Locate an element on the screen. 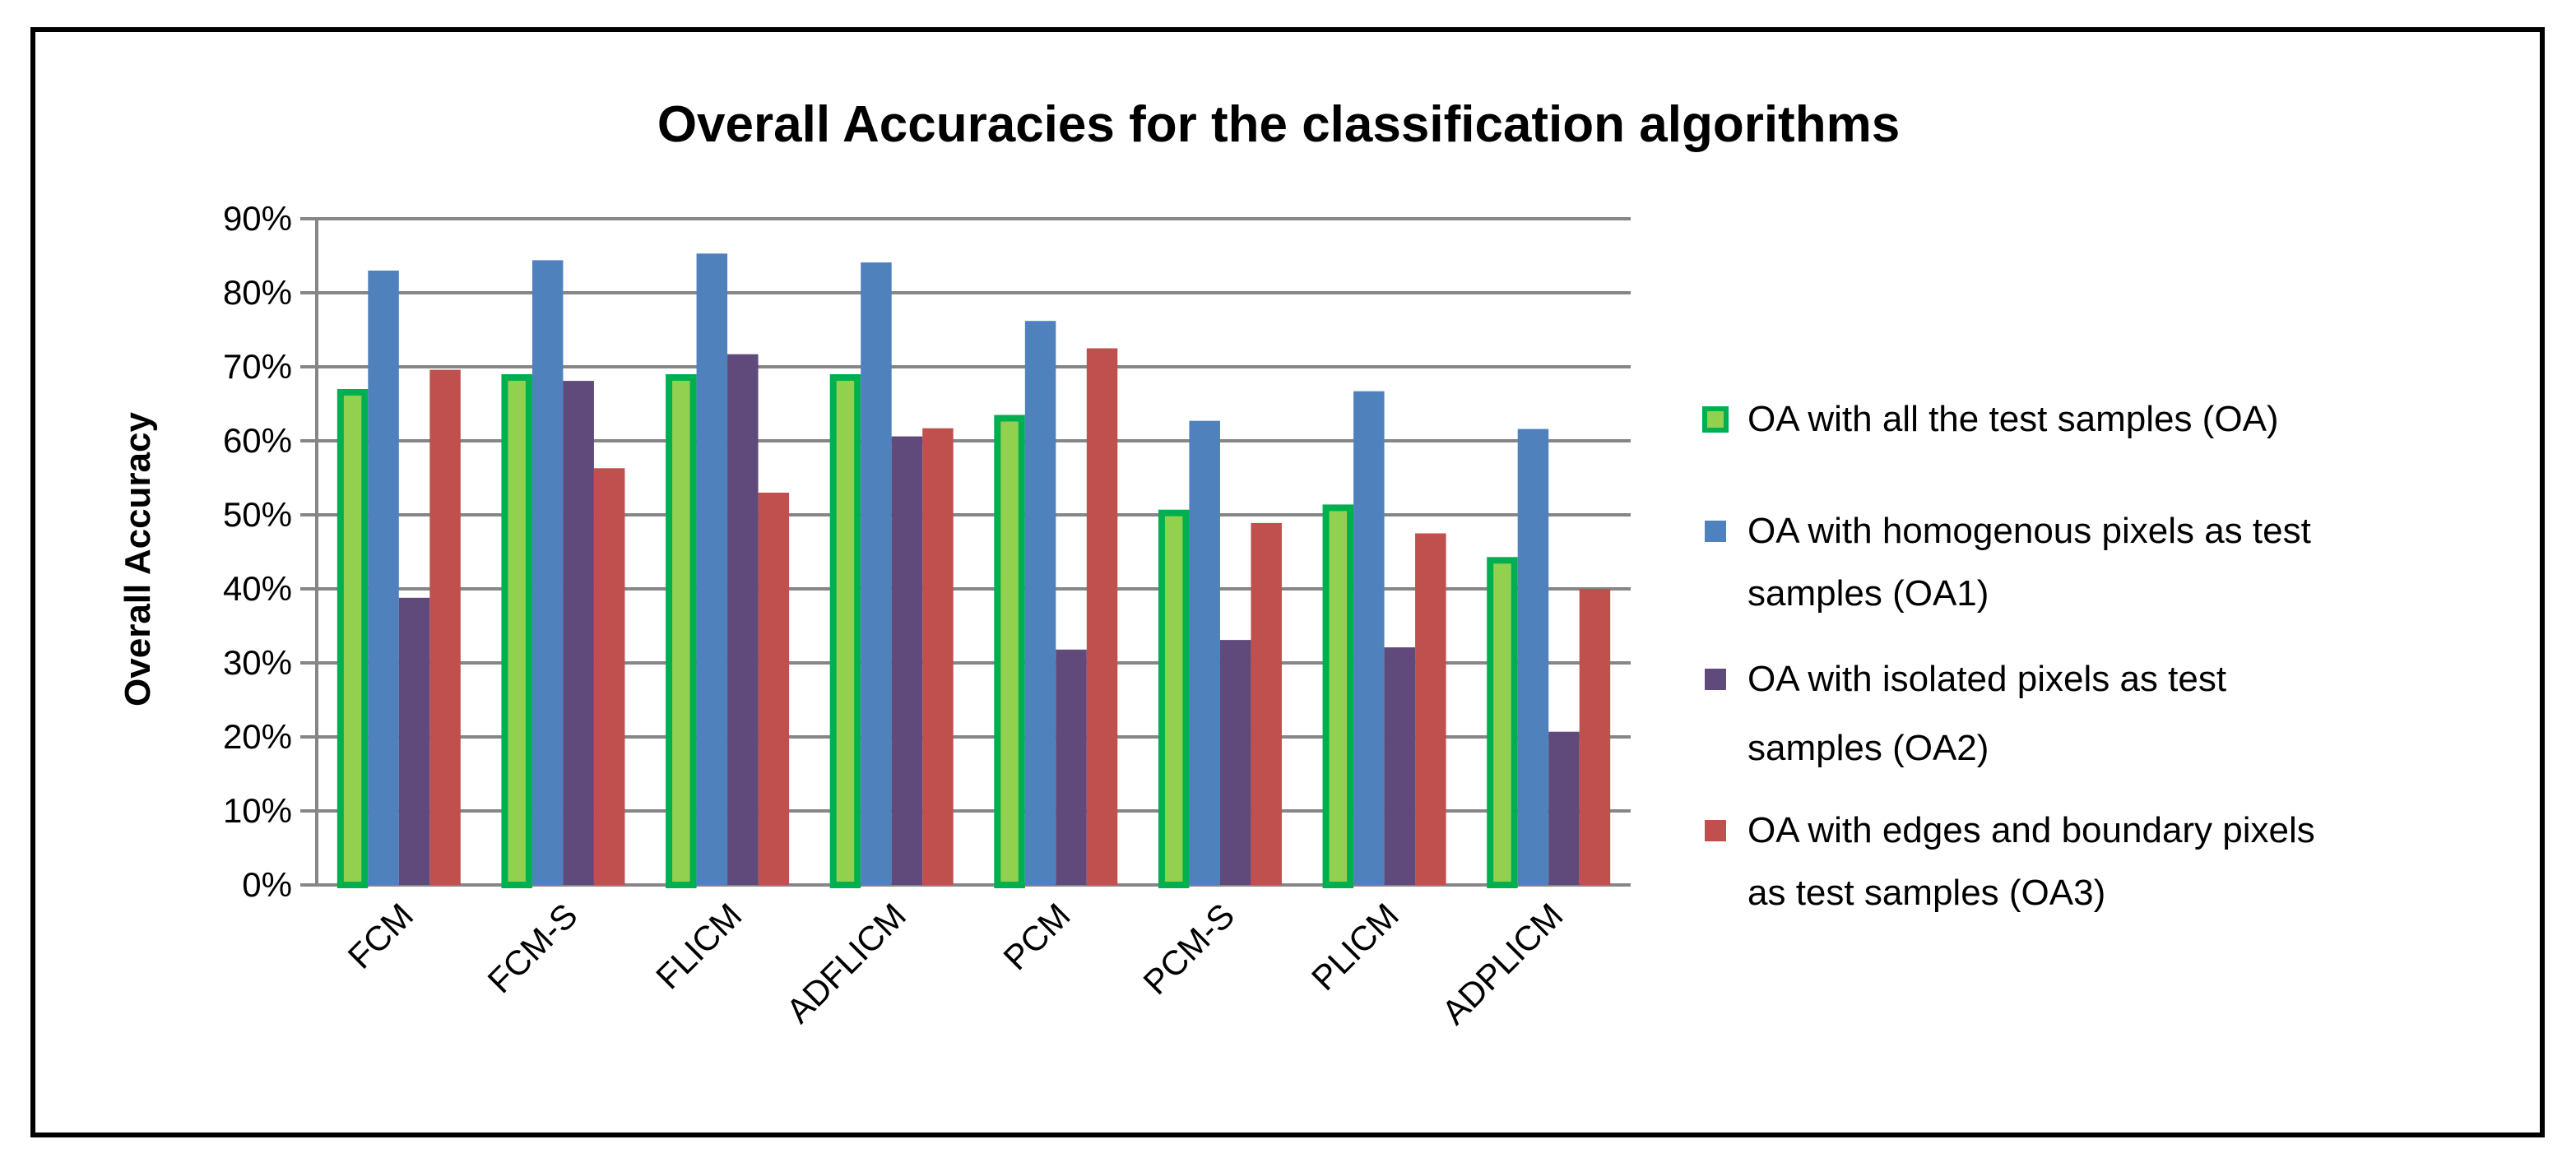 Image resolution: width=2576 pixels, height=1158 pixels. y-tick-label: 50% is located at coordinates (257, 514).